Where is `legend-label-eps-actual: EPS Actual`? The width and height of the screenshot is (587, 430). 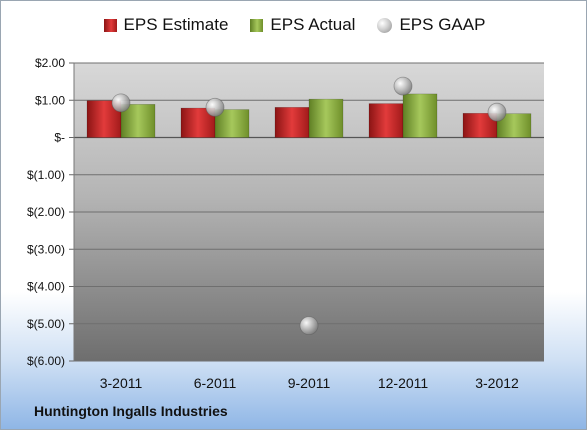
legend-label-eps-actual: EPS Actual is located at coordinates (313, 24).